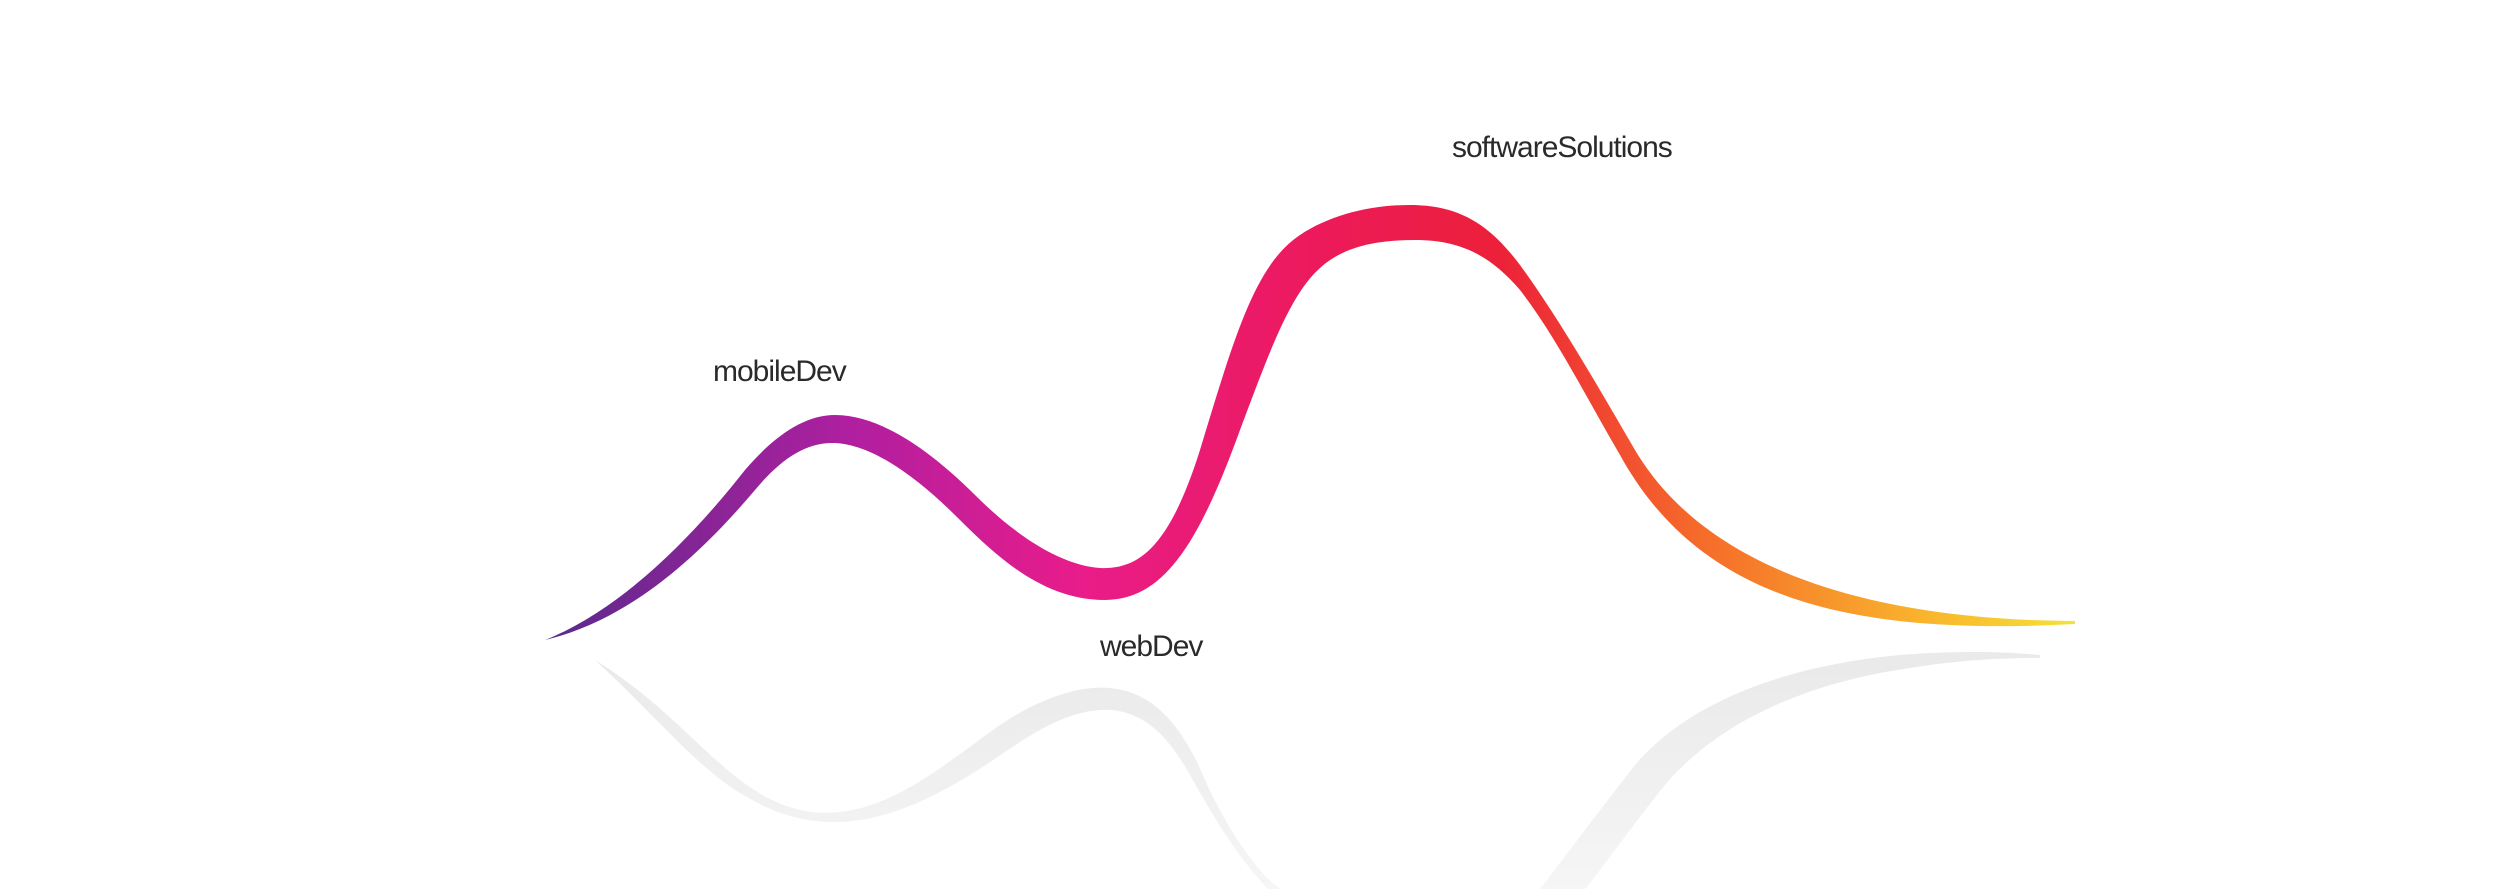 The height and width of the screenshot is (889, 2493). I want to click on label-software-solutions: softwareSolutions, so click(1562, 147).